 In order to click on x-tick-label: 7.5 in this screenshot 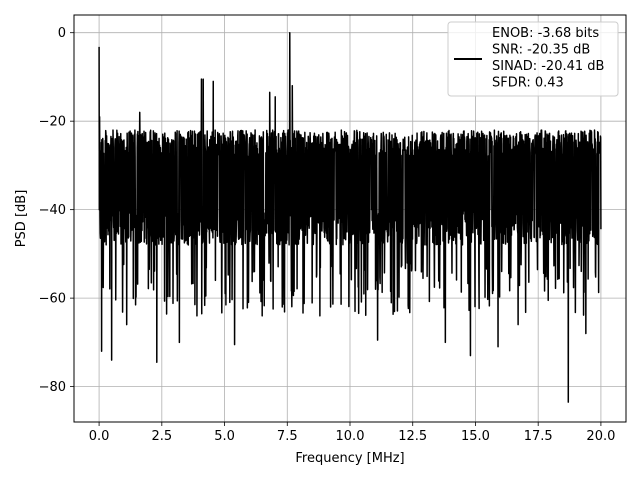, I will do `click(287, 436)`.